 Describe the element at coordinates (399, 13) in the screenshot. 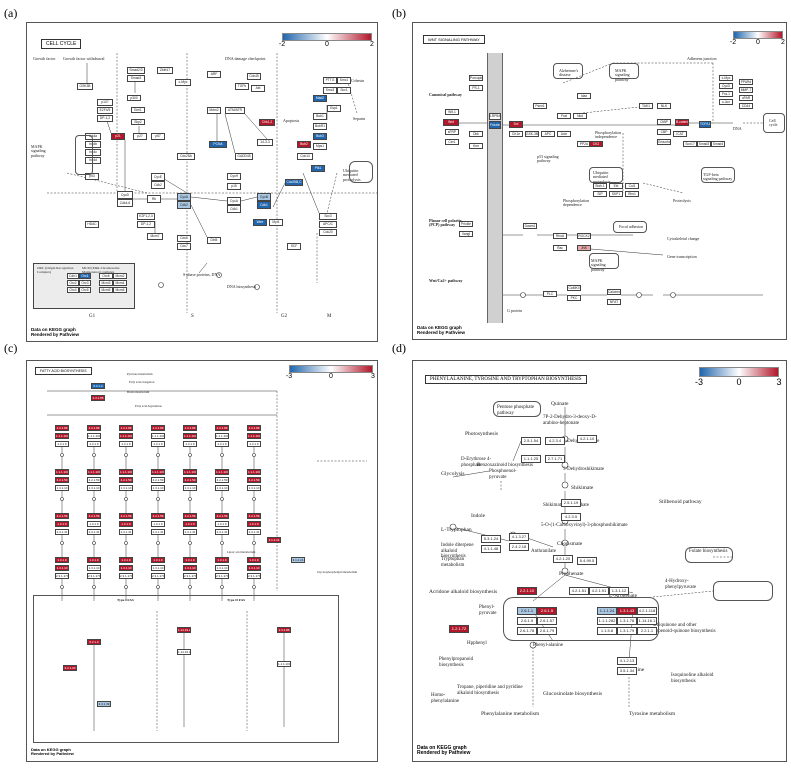

I see `panel-label-b: (b)` at that location.